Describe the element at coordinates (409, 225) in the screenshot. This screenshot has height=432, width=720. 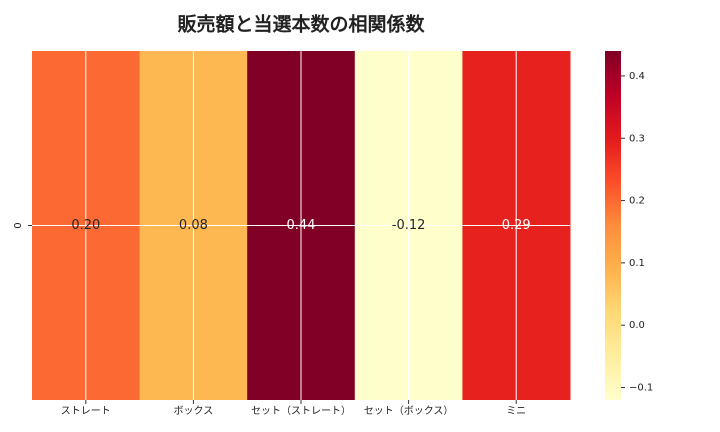
I see `value-label: -0.12` at that location.